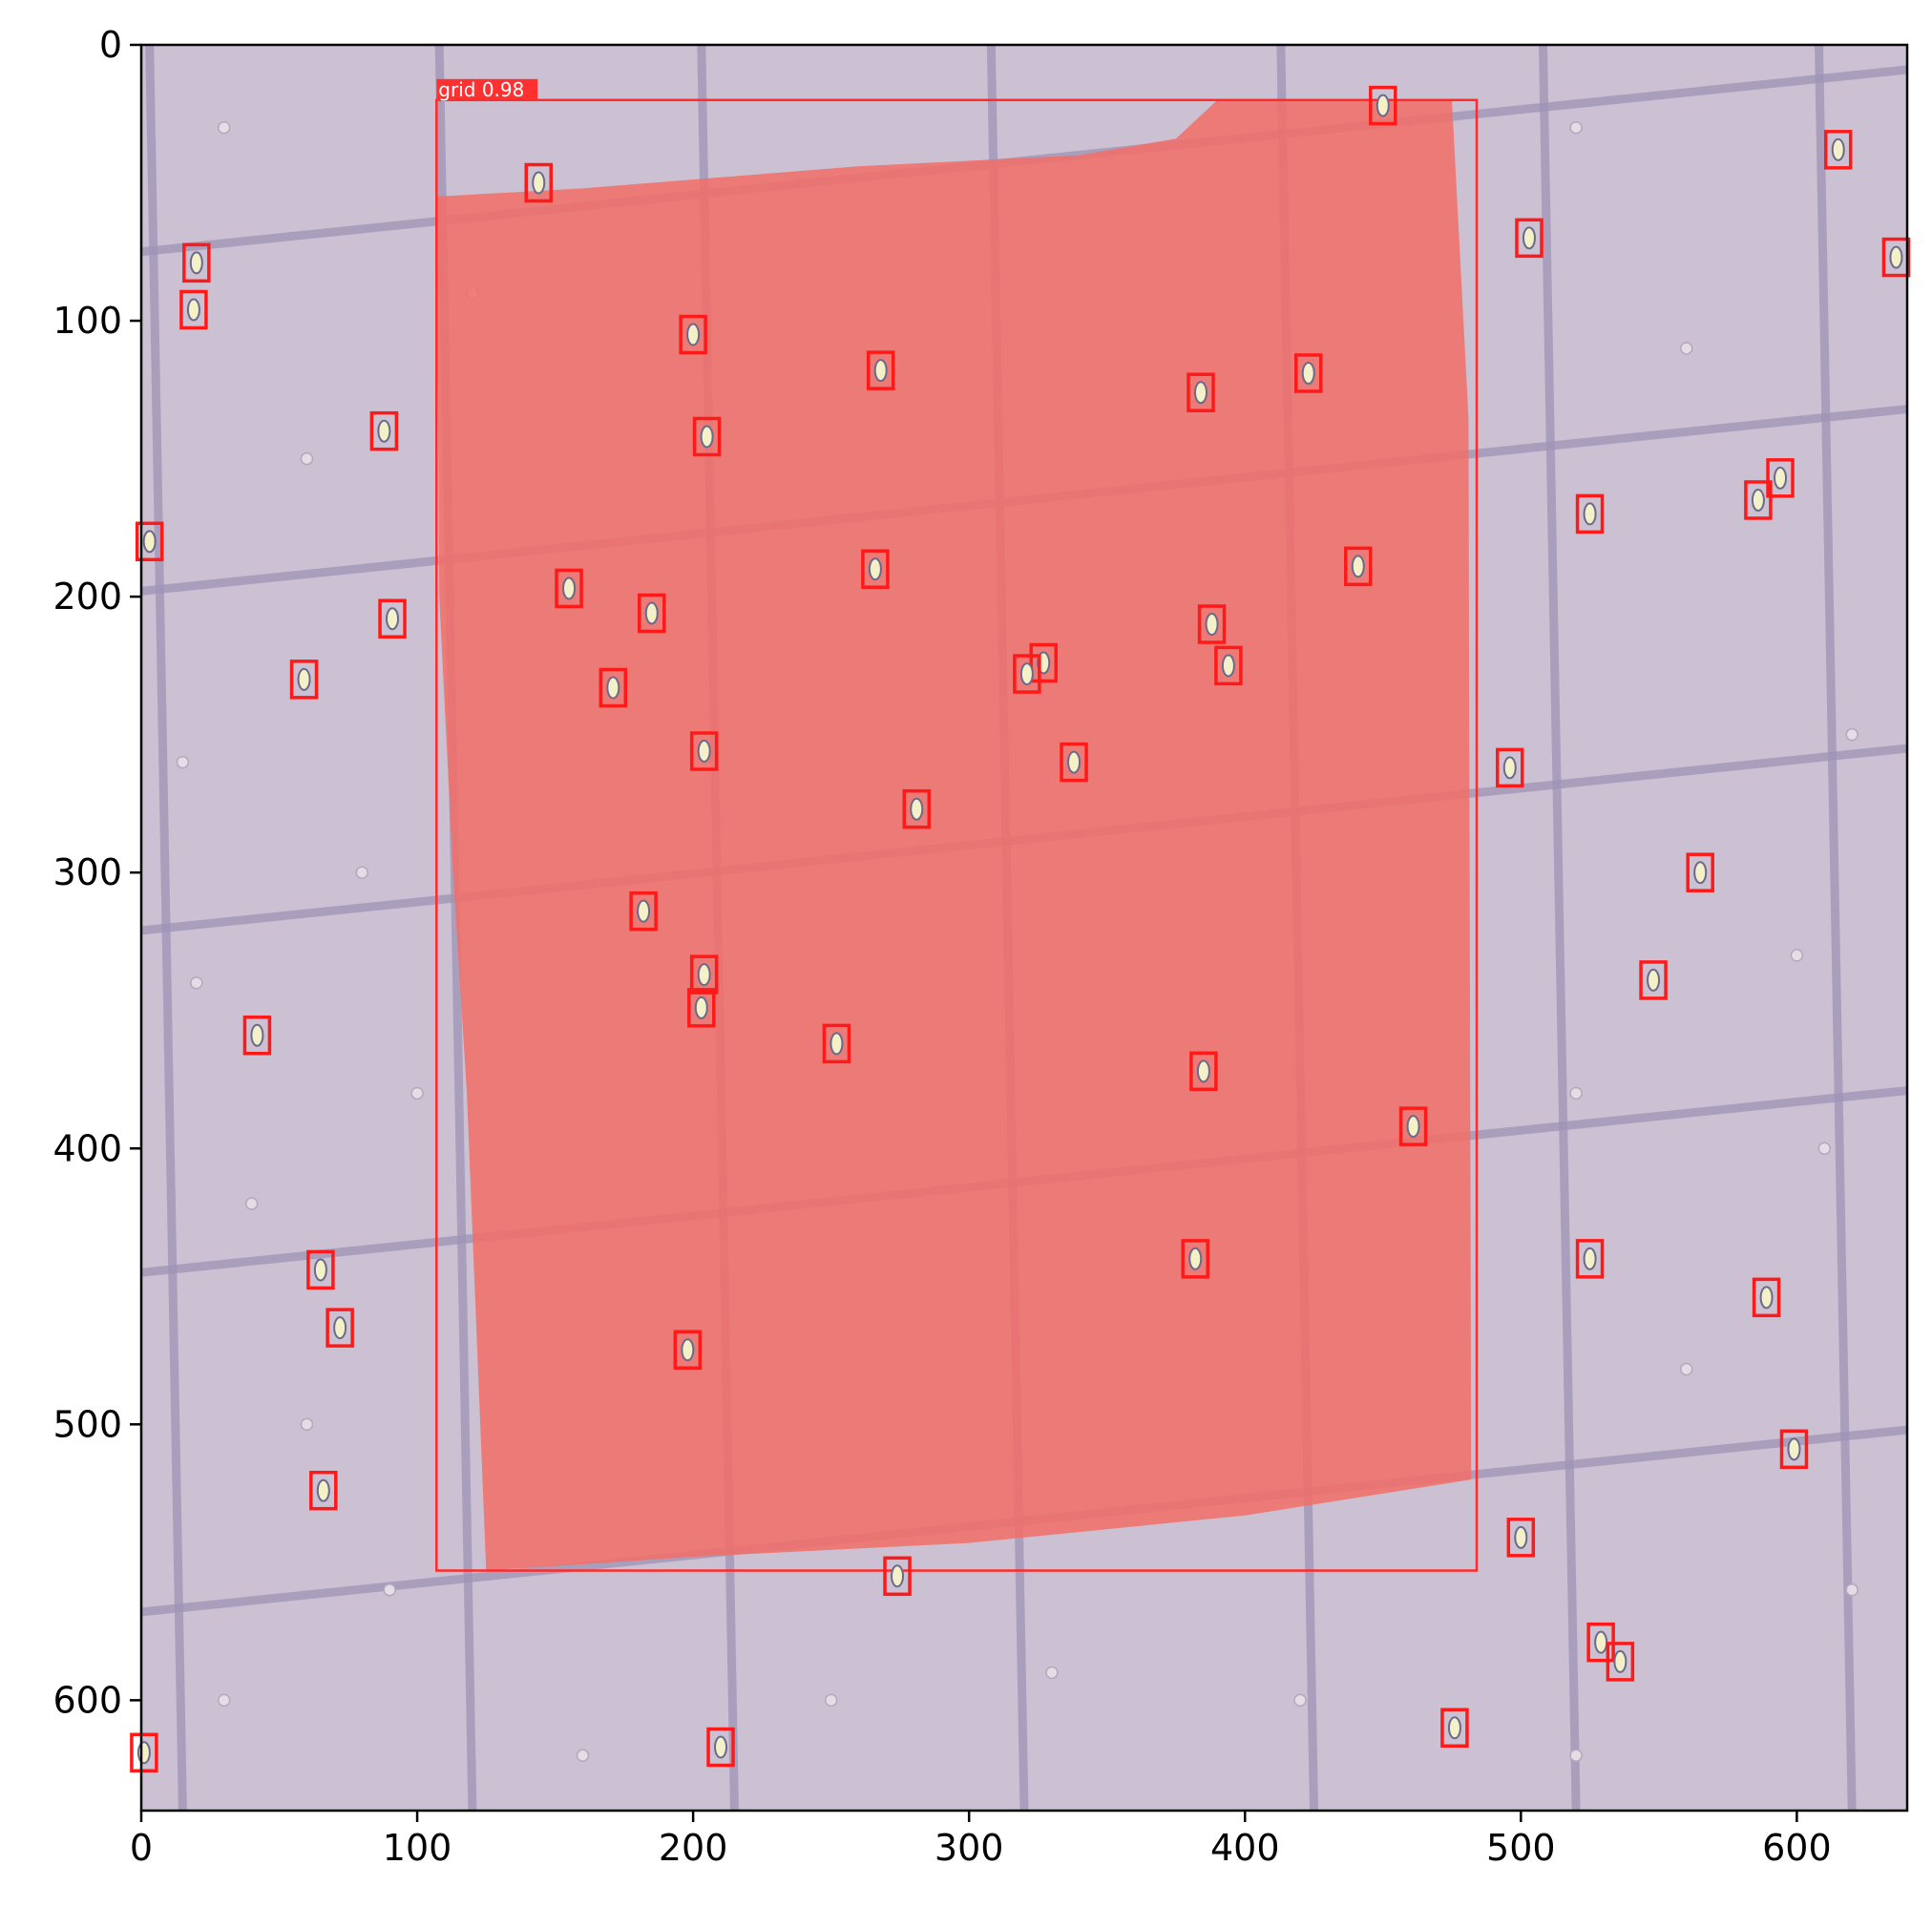 Image resolution: width=1932 pixels, height=1907 pixels. Describe the element at coordinates (969, 1848) in the screenshot. I see `x-tick-label: 300` at that location.